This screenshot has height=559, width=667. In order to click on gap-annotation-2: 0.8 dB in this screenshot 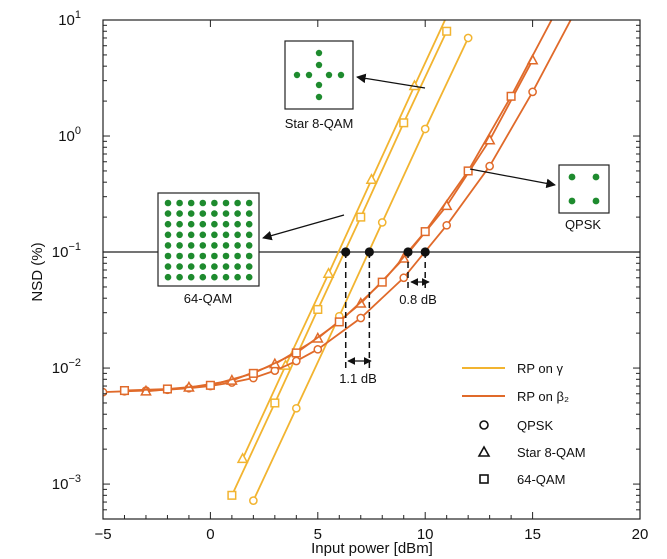, I will do `click(418, 292)`.